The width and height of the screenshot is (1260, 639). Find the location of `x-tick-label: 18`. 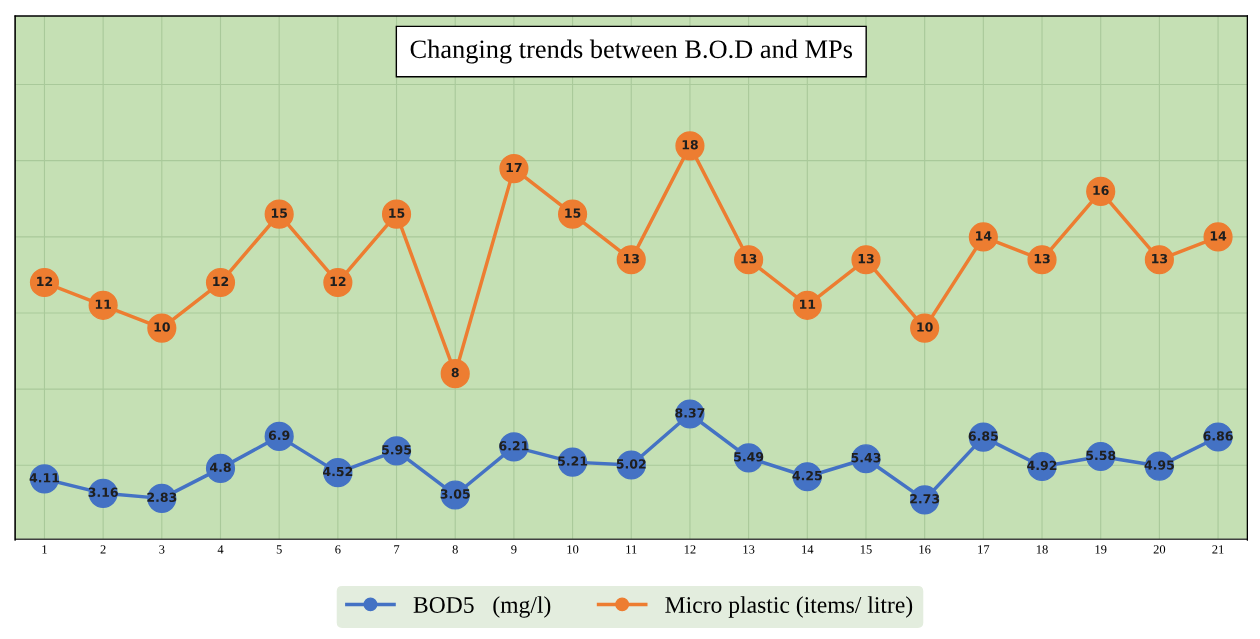

x-tick-label: 18 is located at coordinates (1042, 549).